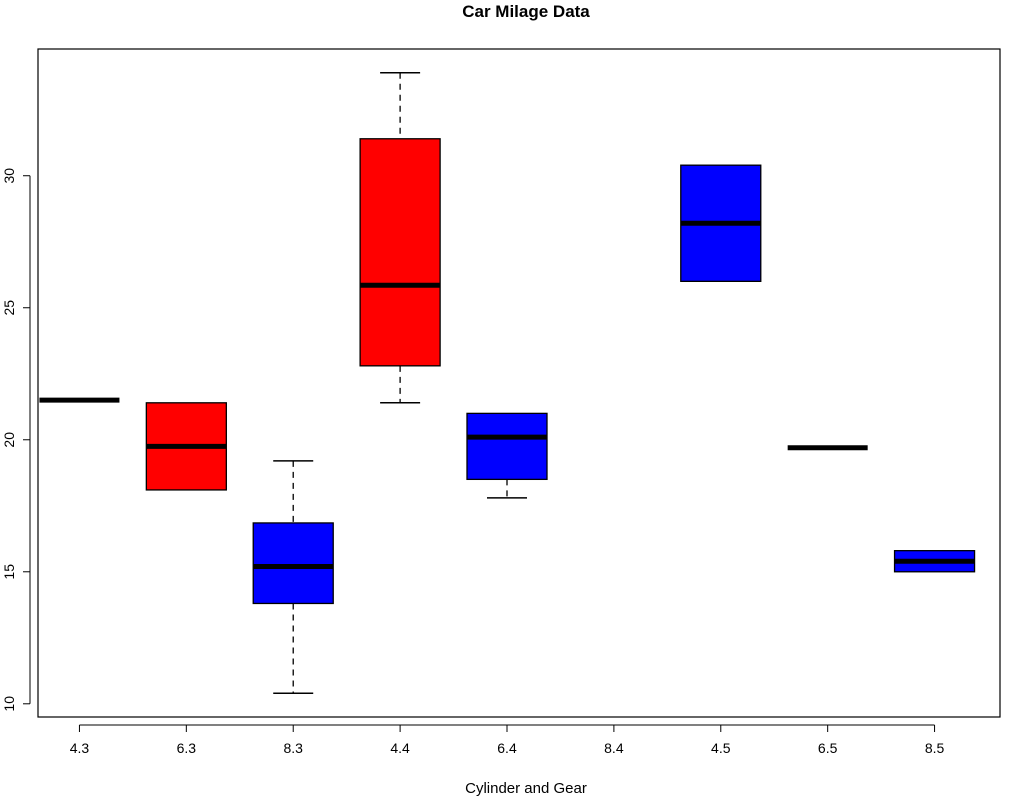  What do you see at coordinates (9, 176) in the screenshot?
I see `y-tick-label: 30` at bounding box center [9, 176].